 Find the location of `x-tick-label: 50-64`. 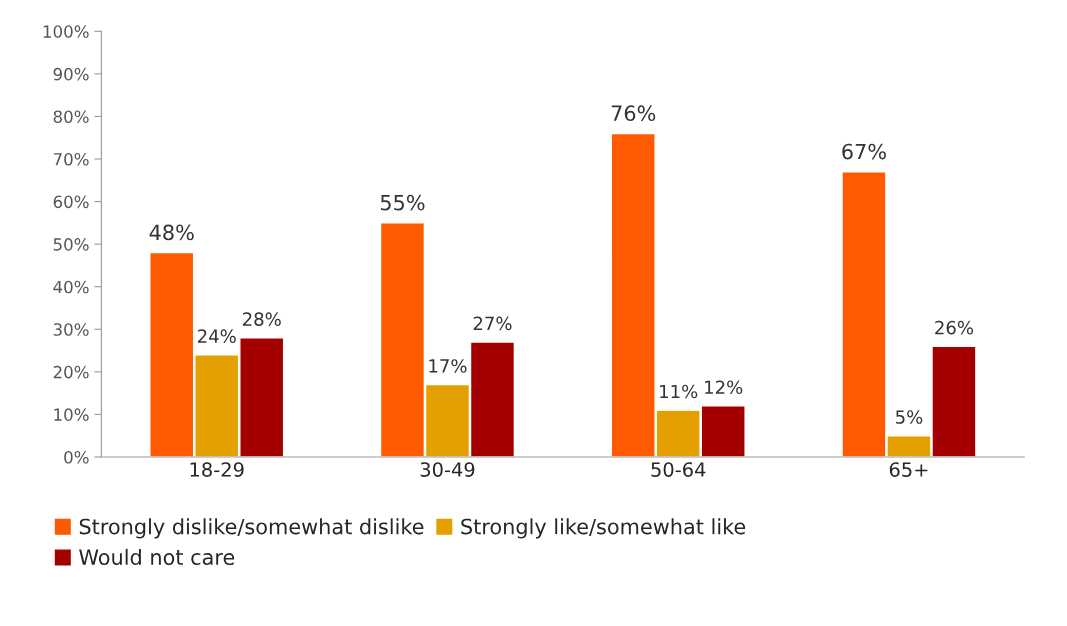

x-tick-label: 50-64 is located at coordinates (678, 469).